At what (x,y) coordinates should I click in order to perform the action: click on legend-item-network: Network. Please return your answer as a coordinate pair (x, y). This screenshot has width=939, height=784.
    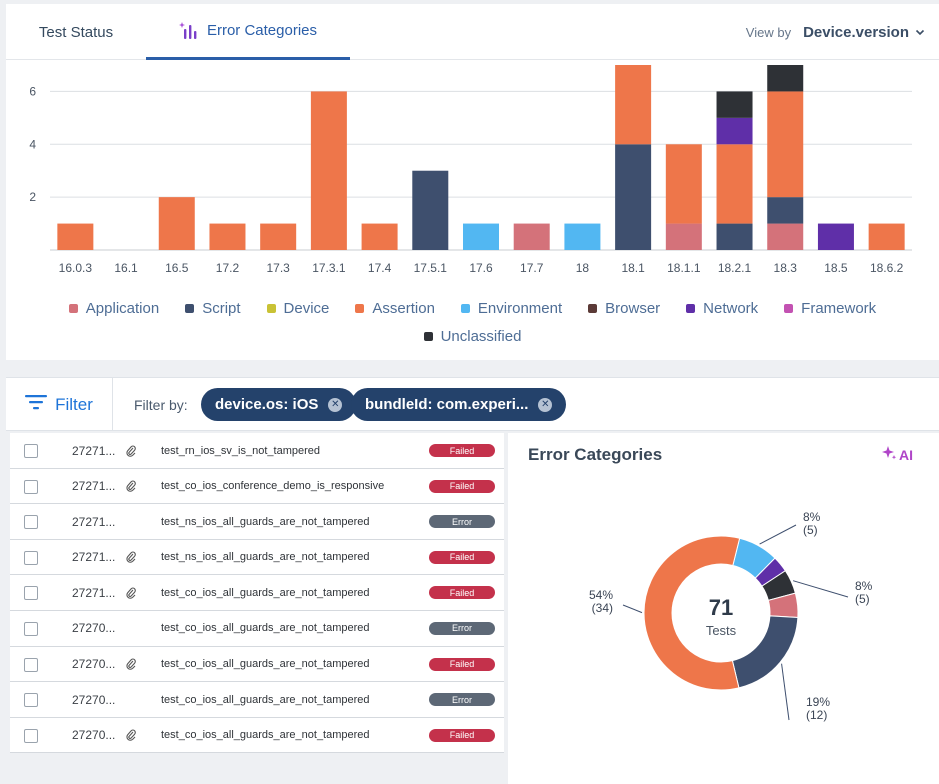
    Looking at the image, I should click on (722, 308).